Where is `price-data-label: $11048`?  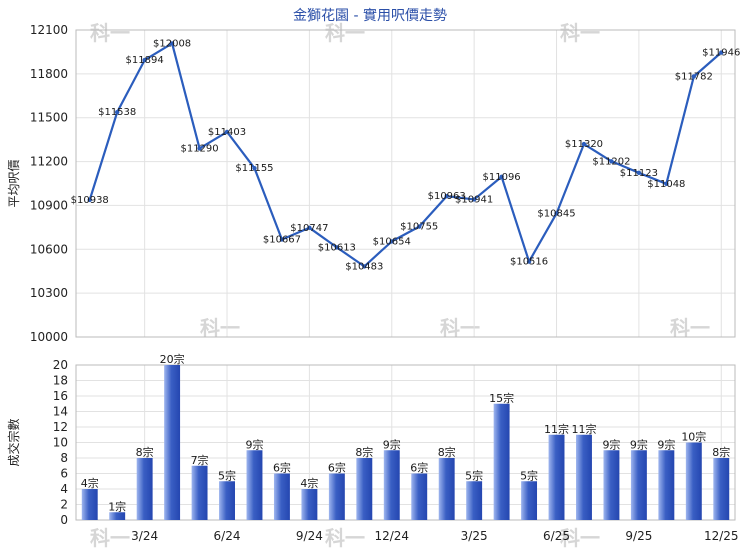 price-data-label: $11048 is located at coordinates (666, 184).